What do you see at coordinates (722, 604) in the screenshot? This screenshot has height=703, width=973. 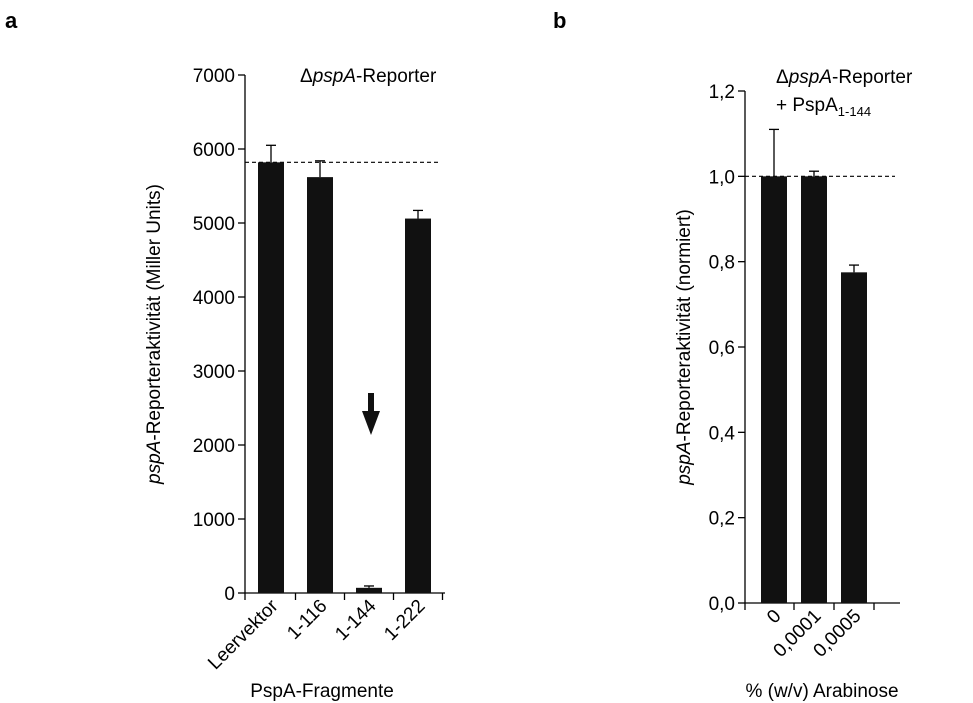 I see `y-tick-label: 0,0` at bounding box center [722, 604].